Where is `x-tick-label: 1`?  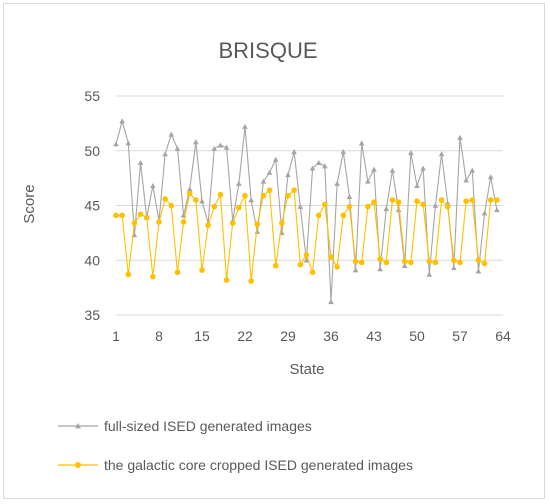
x-tick-label: 1 is located at coordinates (116, 336).